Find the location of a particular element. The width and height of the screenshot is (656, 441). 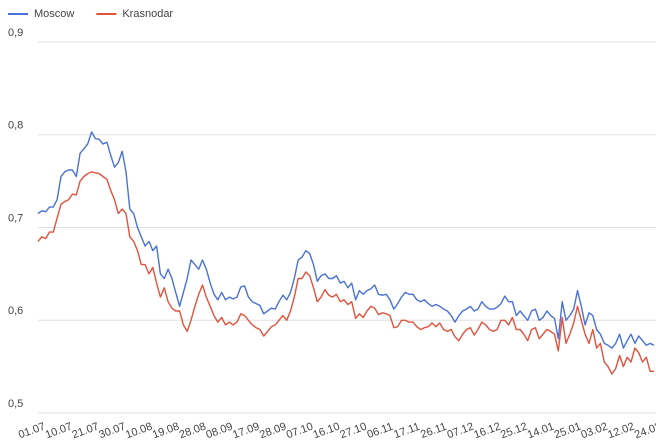

x-tick-label: 08.09 is located at coordinates (219, 431).